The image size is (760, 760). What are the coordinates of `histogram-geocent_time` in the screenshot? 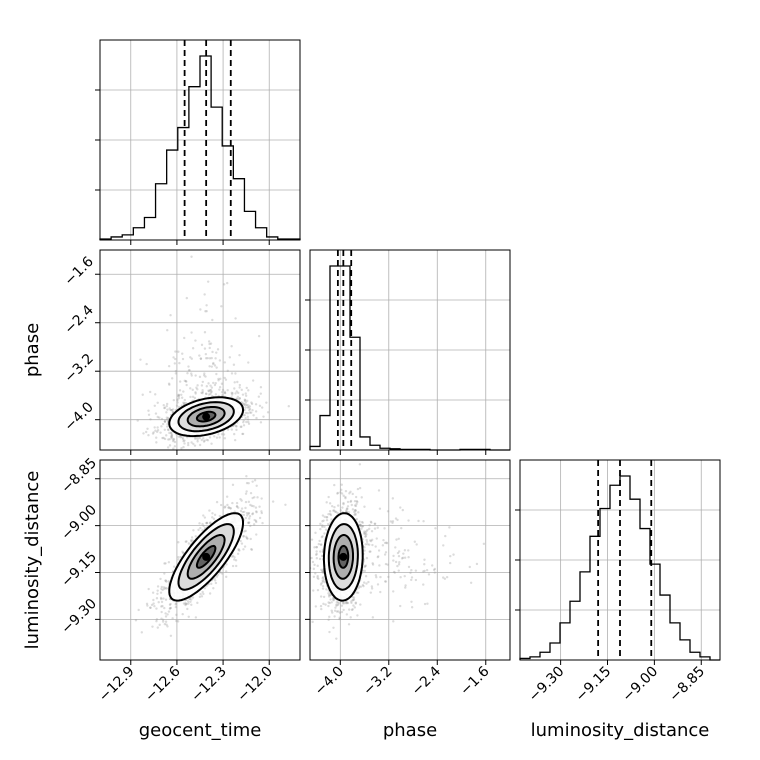 It's located at (200, 147).